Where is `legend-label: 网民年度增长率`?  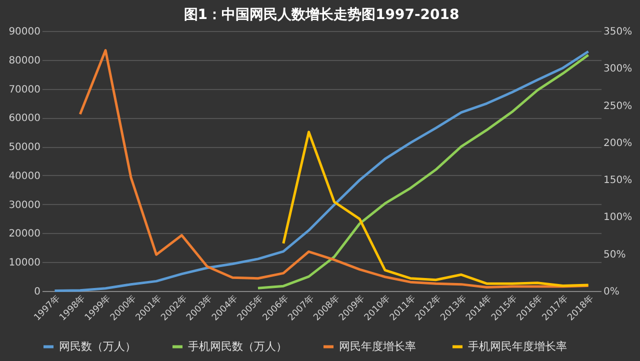 legend-label: 网民年度增长率 is located at coordinates (377, 346).